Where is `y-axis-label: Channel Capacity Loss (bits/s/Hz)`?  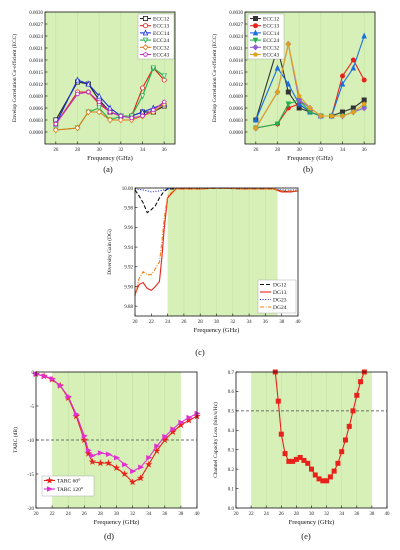
y-axis-label: Channel Capacity Loss (bits/s/Hz) is located at coordinates (215, 440).